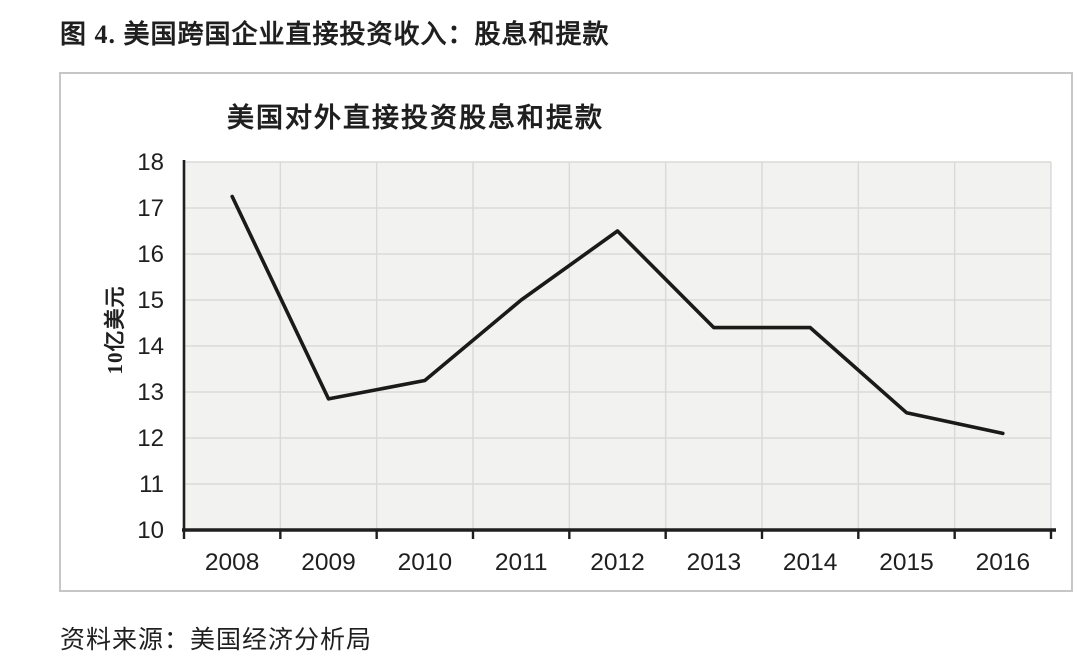 This screenshot has width=1080, height=670. I want to click on y-axis-title: 10亿美元, so click(115, 330).